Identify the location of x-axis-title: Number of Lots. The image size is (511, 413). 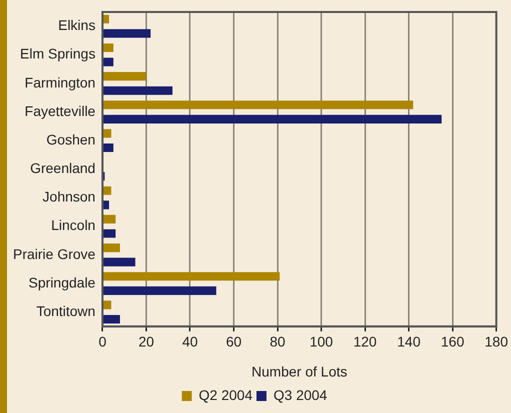
(300, 371).